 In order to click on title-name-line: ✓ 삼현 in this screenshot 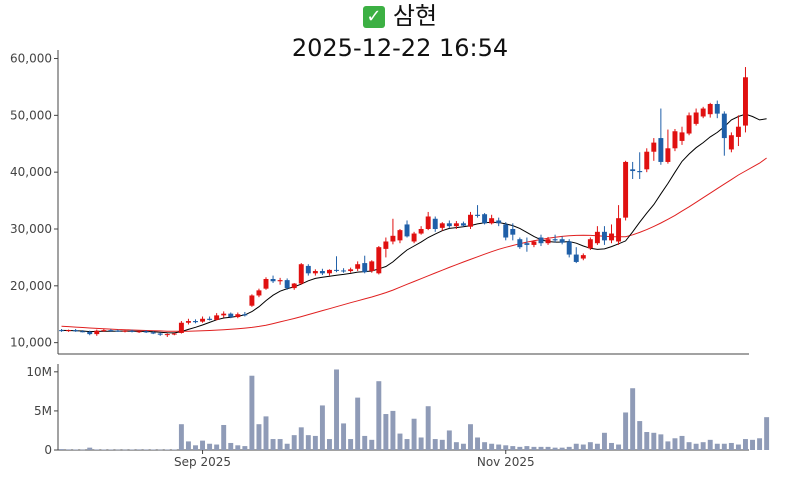, I will do `click(400, 16)`.